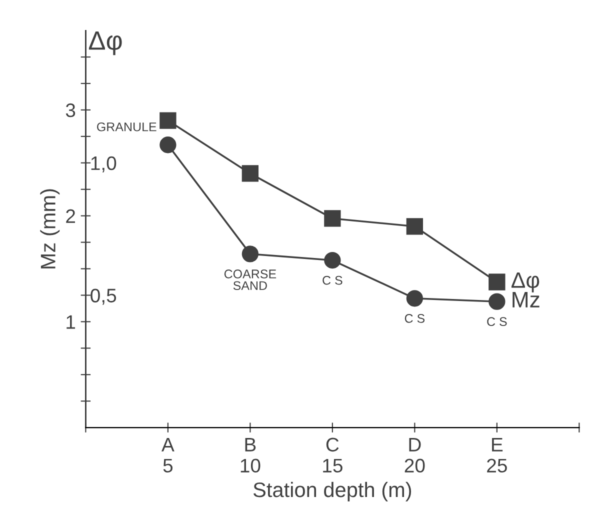 The image size is (591, 509). I want to click on series-label: Δφ, so click(525, 282).